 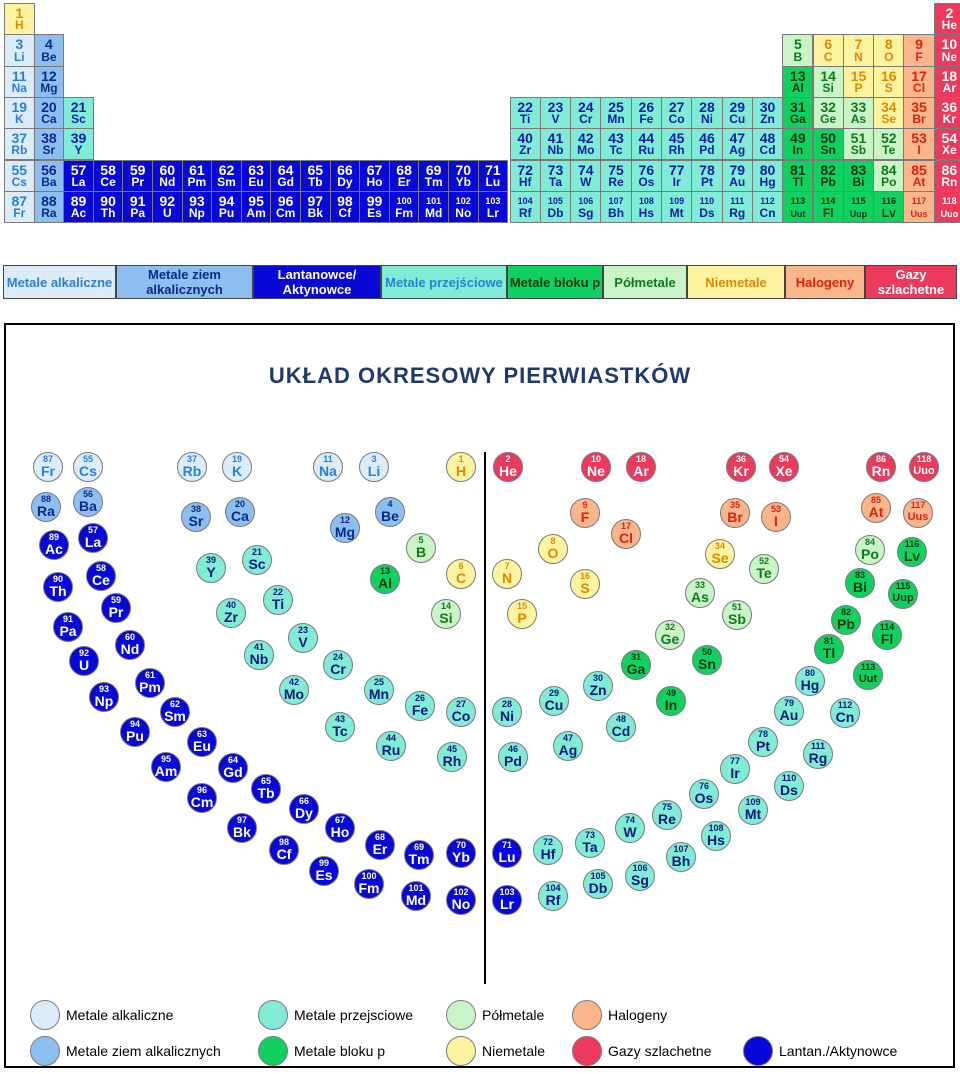 What do you see at coordinates (345, 181) in the screenshot?
I see `cell-symbol: Dy` at bounding box center [345, 181].